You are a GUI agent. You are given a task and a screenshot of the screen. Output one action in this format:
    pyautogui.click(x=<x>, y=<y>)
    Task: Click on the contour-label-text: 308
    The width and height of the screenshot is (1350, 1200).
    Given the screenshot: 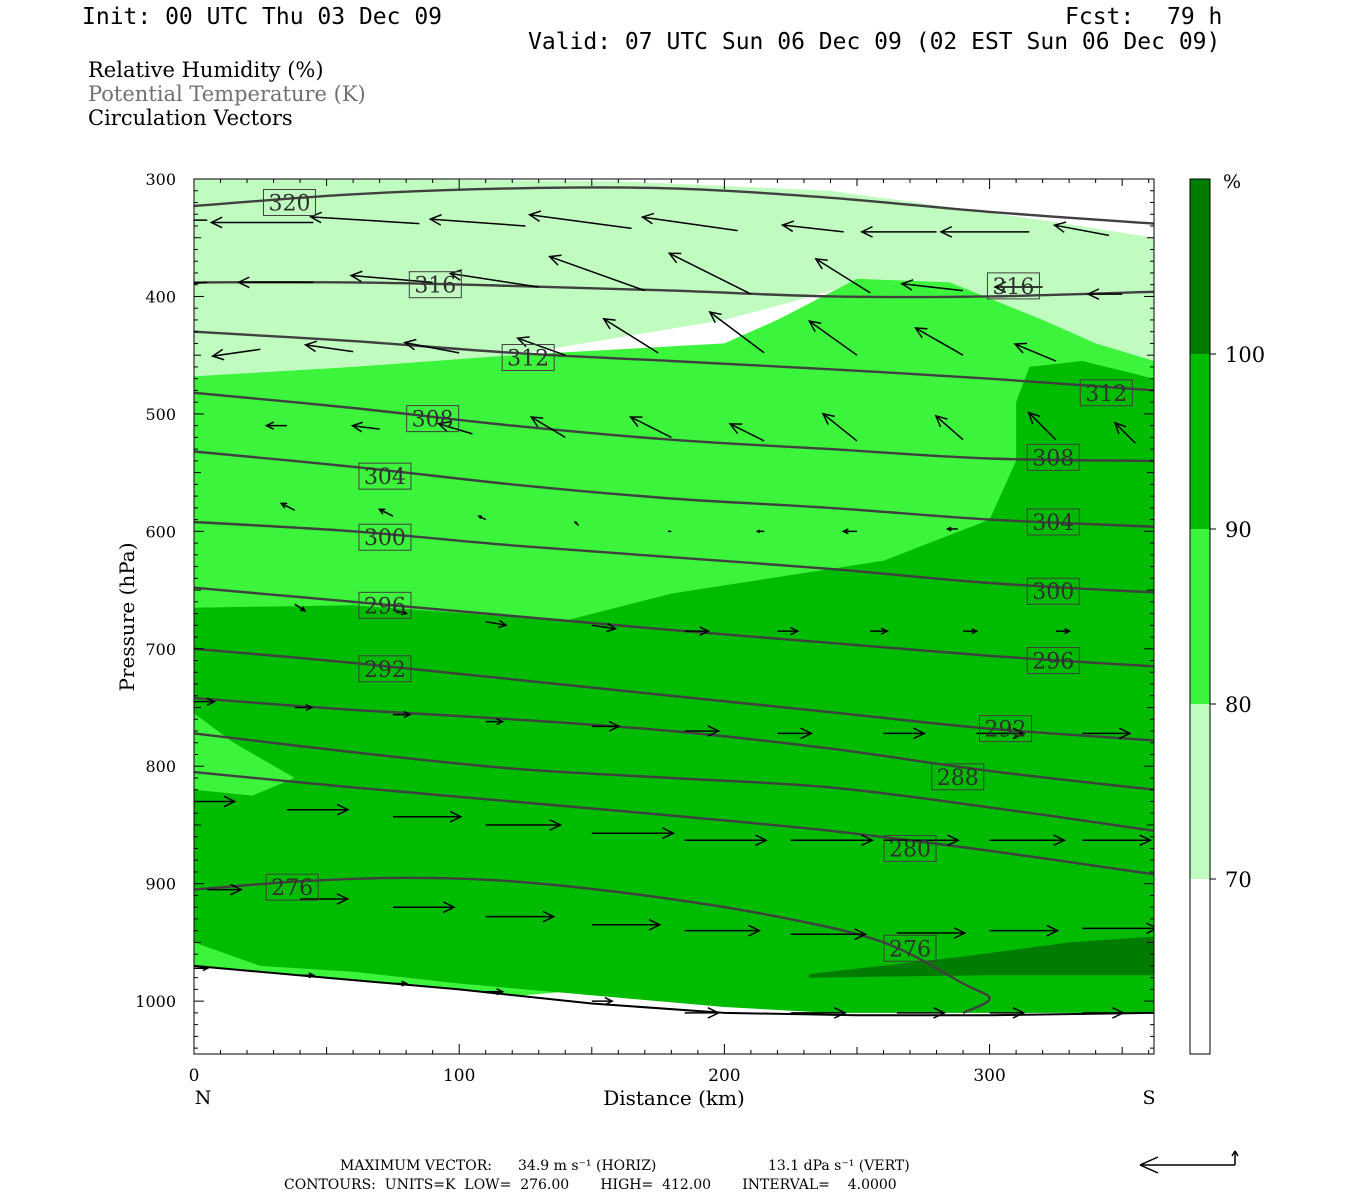 What is the action you would take?
    pyautogui.click(x=433, y=420)
    